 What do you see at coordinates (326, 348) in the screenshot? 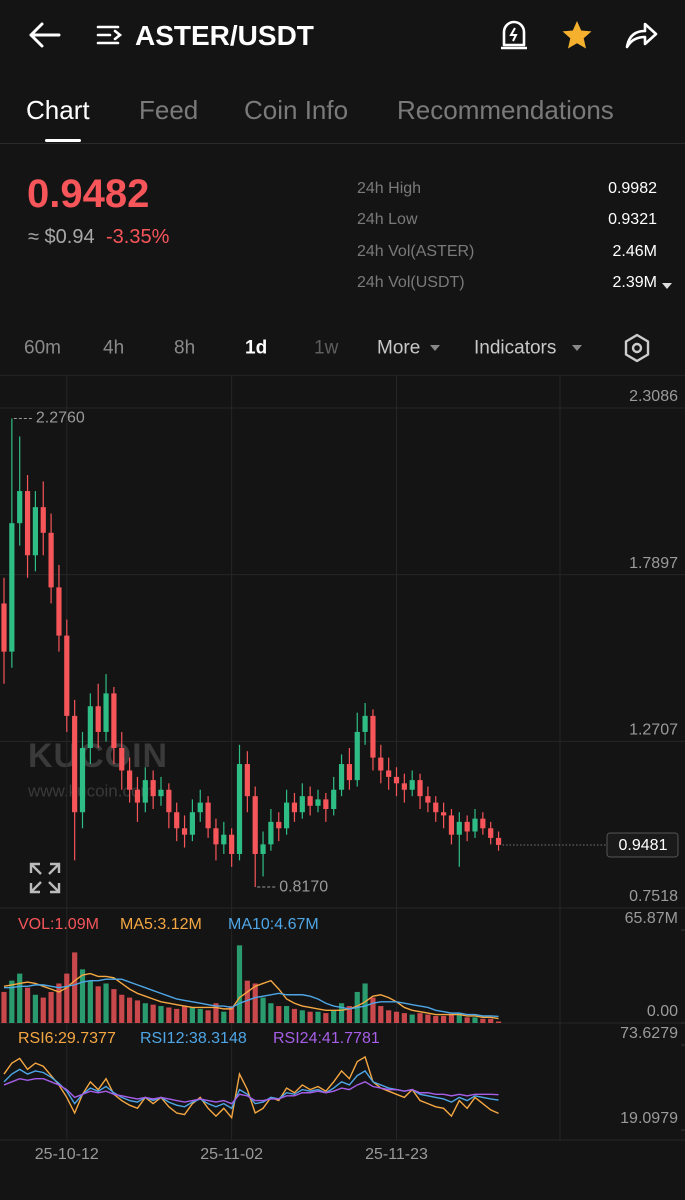
I see `timeframe: 1w` at bounding box center [326, 348].